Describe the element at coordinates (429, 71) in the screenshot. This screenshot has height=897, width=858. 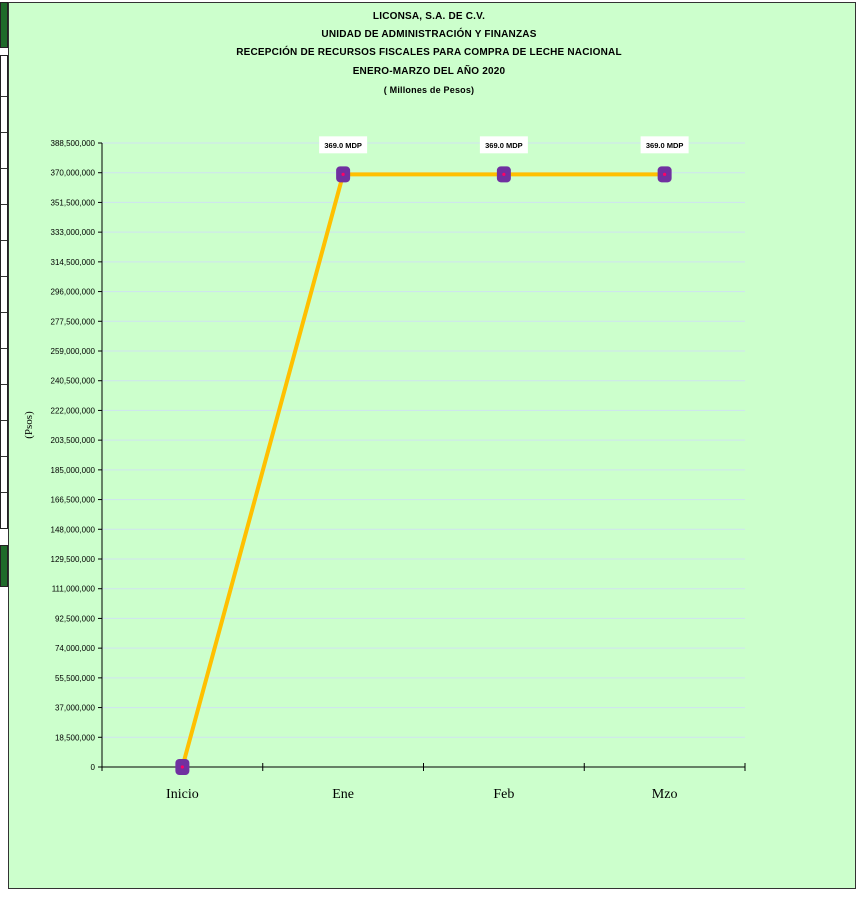
I see `chart-title-line-4: ENERO-MARZO DEL AÑO 2020` at that location.